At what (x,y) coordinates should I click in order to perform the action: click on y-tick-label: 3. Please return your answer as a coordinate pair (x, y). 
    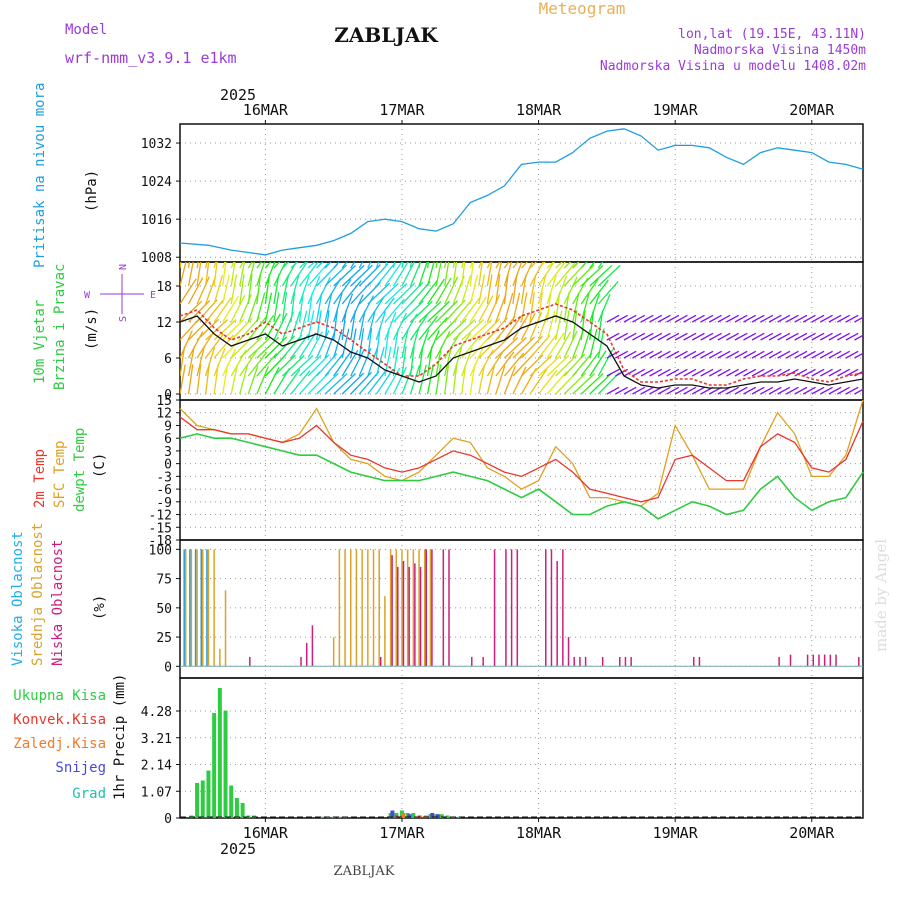
    Looking at the image, I should click on (168, 452).